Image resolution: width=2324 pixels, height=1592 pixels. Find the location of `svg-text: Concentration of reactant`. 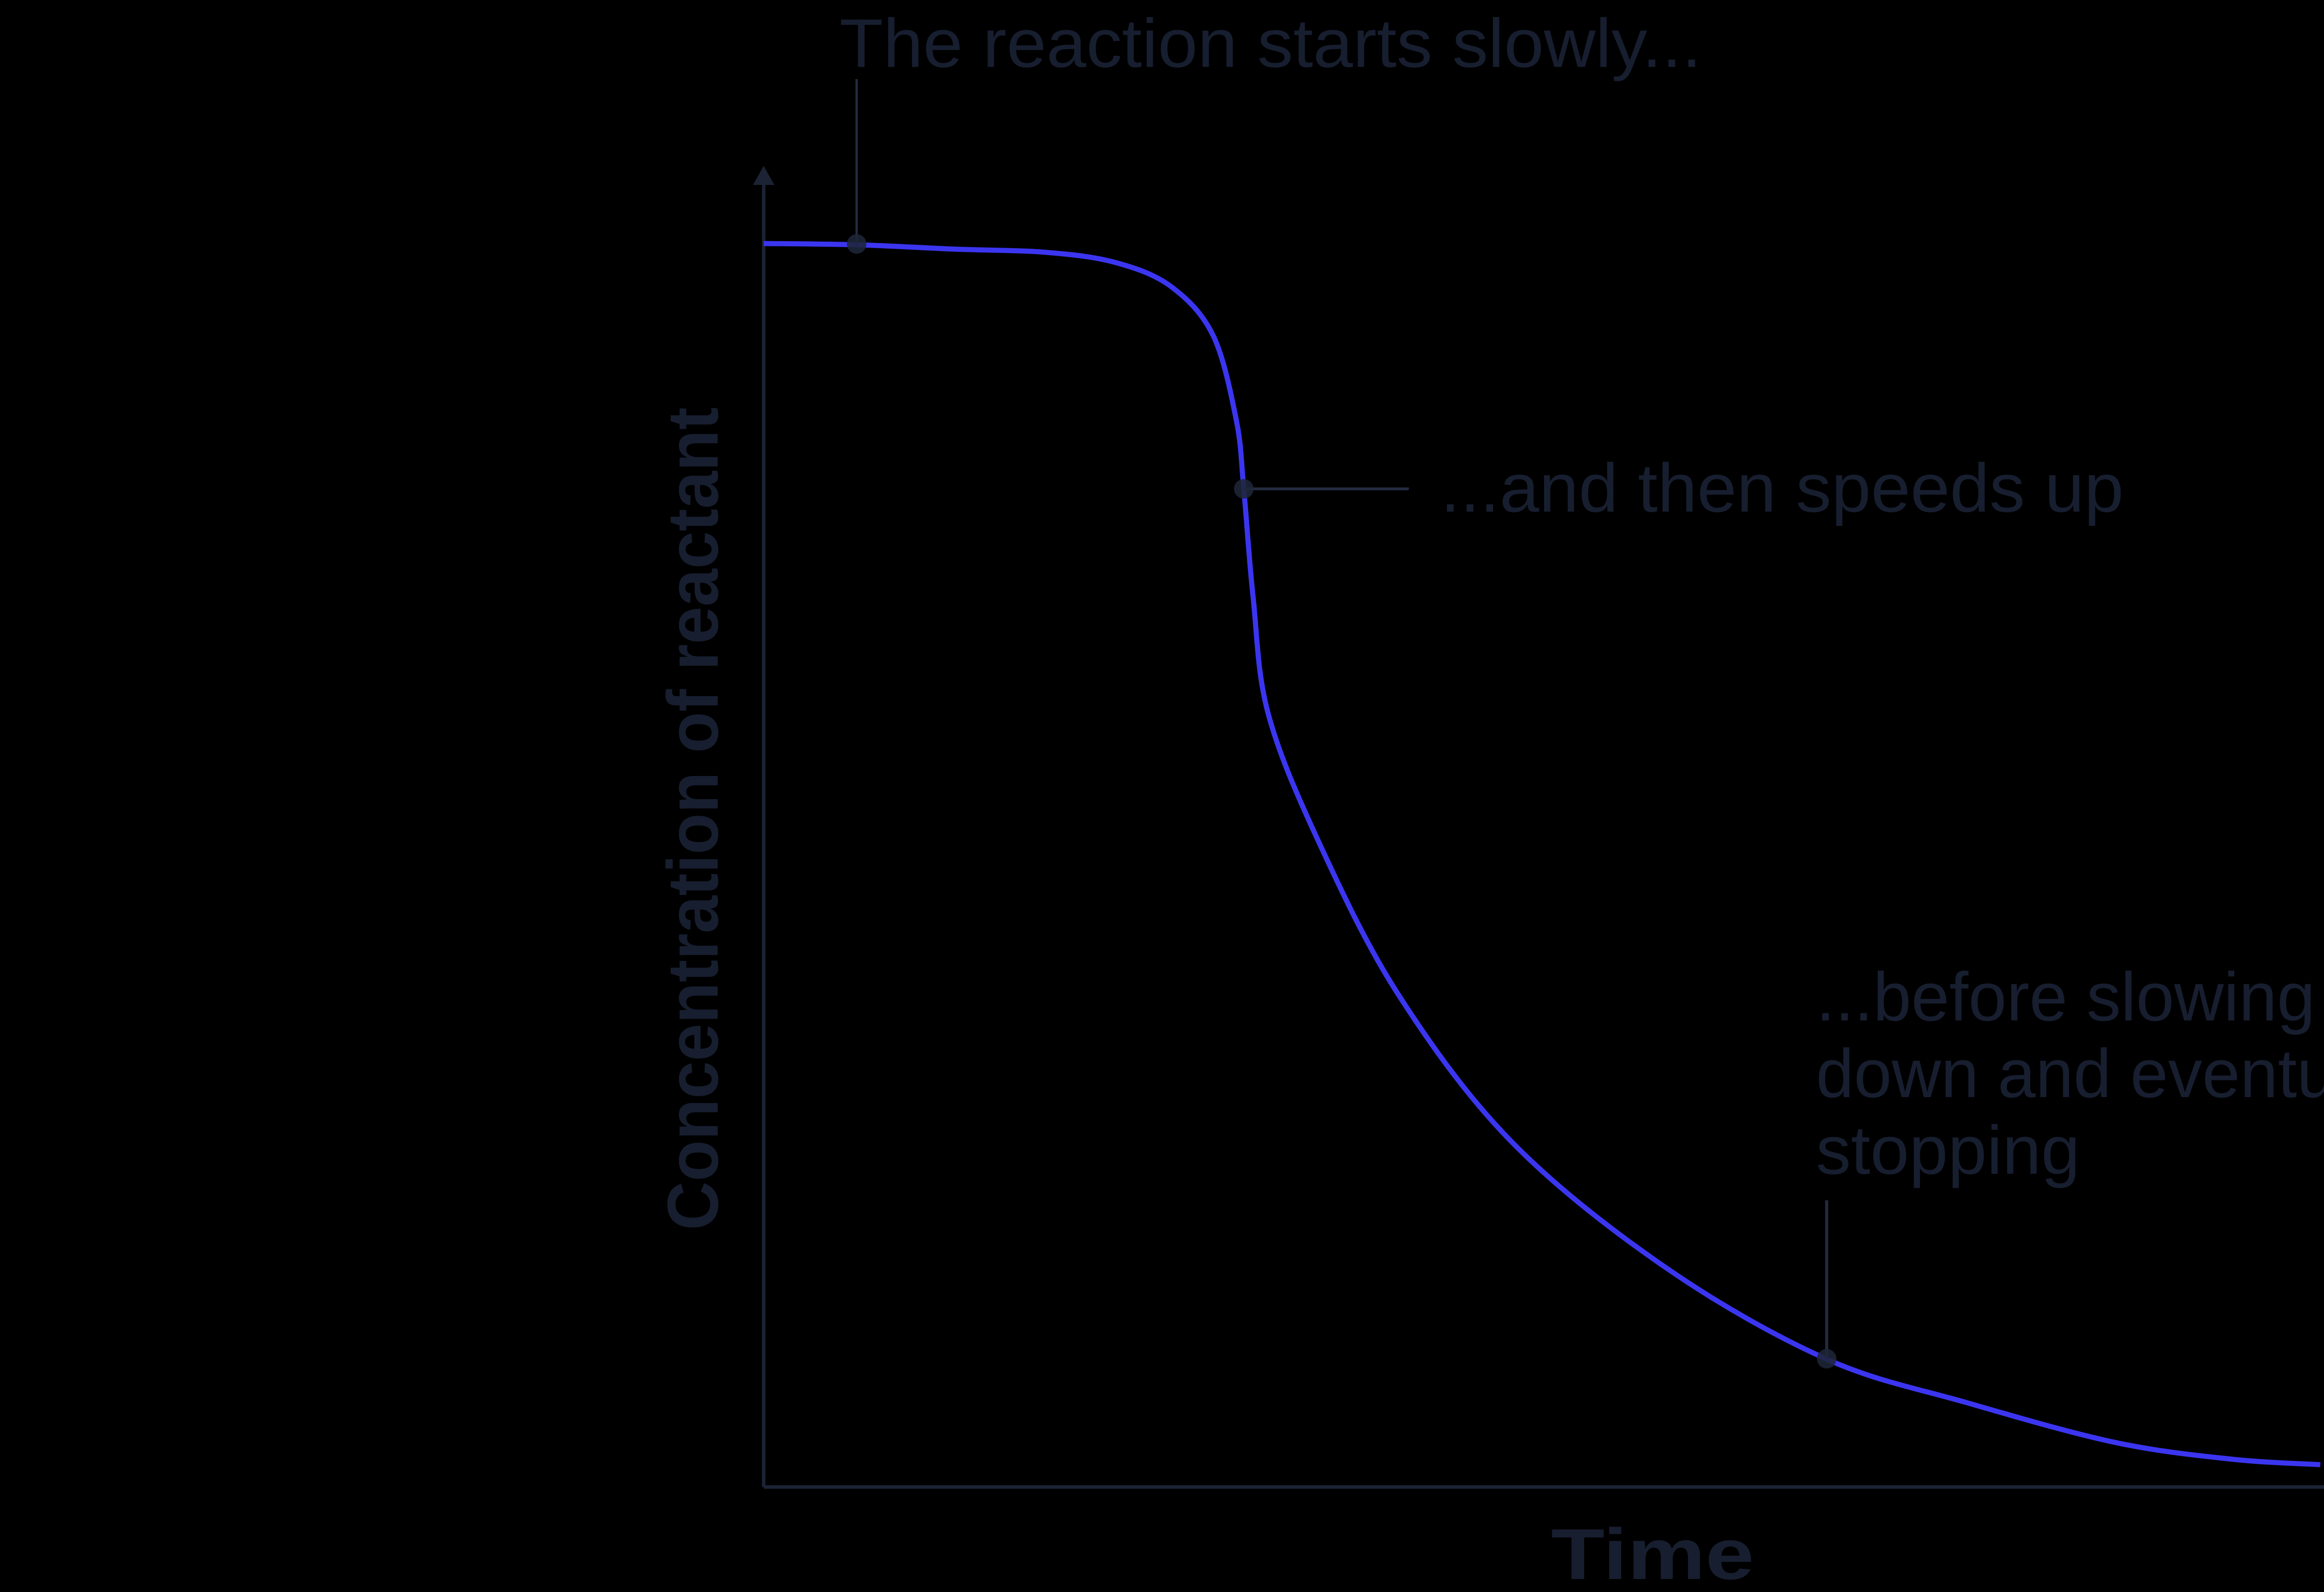

svg-text: Concentration of reactant is located at coordinates (693, 819).